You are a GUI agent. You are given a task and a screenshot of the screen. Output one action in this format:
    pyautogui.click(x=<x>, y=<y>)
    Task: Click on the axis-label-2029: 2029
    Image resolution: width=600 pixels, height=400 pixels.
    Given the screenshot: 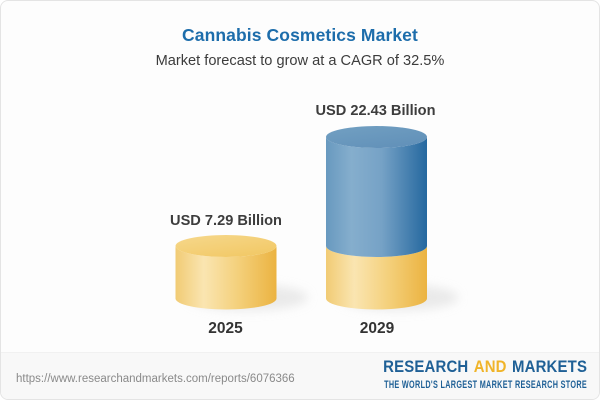 What is the action you would take?
    pyautogui.click(x=377, y=328)
    